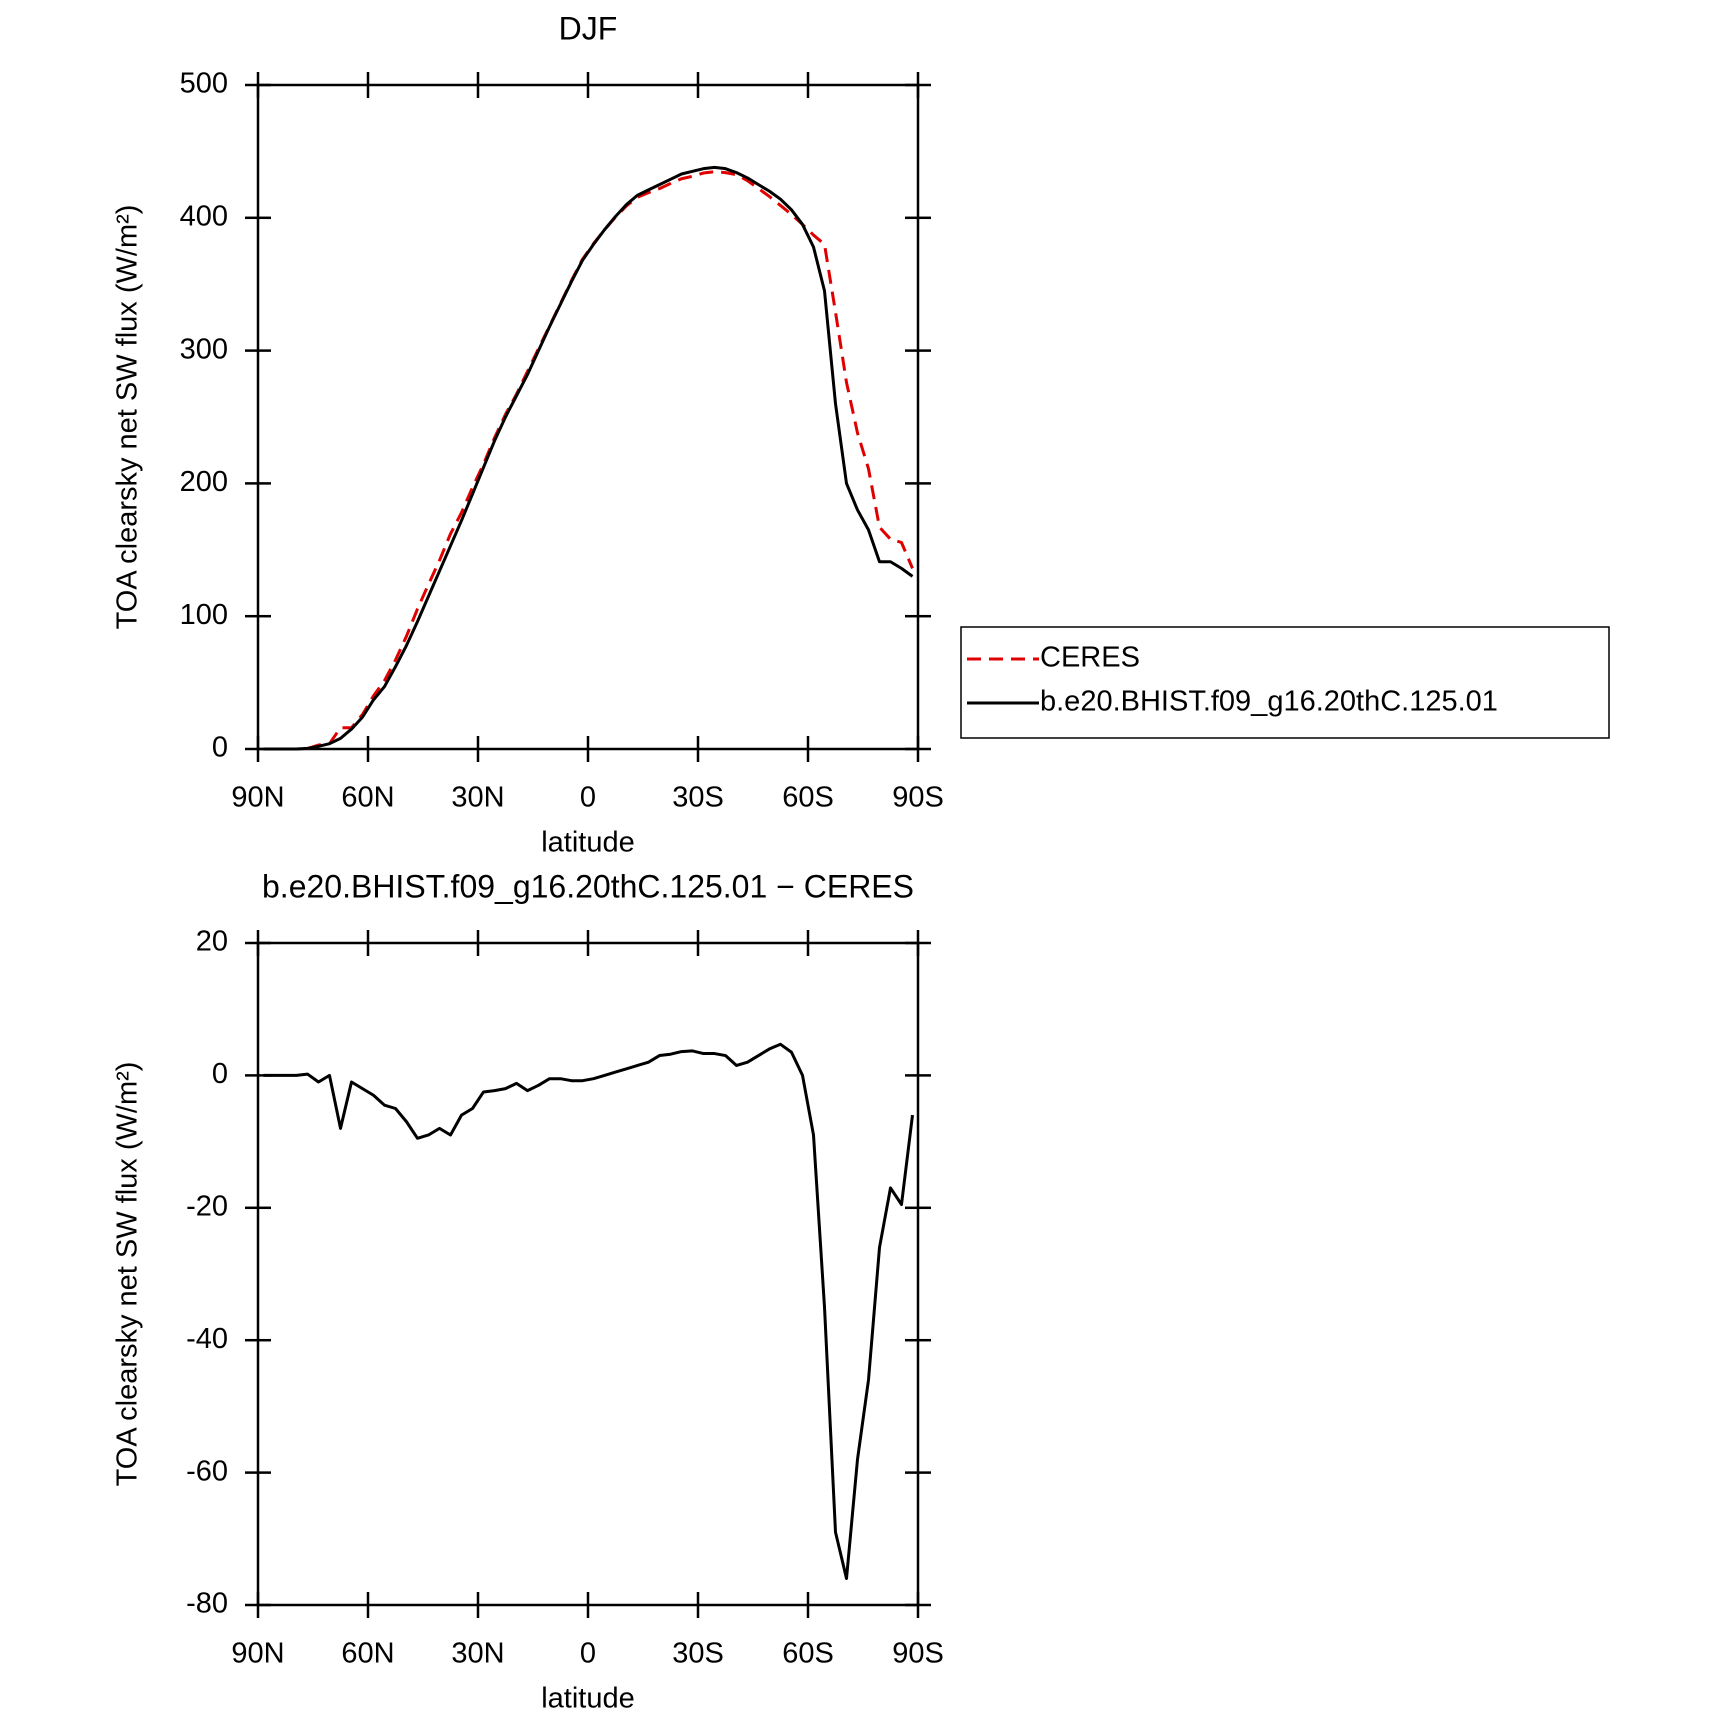 Image resolution: width=1710 pixels, height=1712 pixels. What do you see at coordinates (207, 1471) in the screenshot?
I see `y-tick-label: -60` at bounding box center [207, 1471].